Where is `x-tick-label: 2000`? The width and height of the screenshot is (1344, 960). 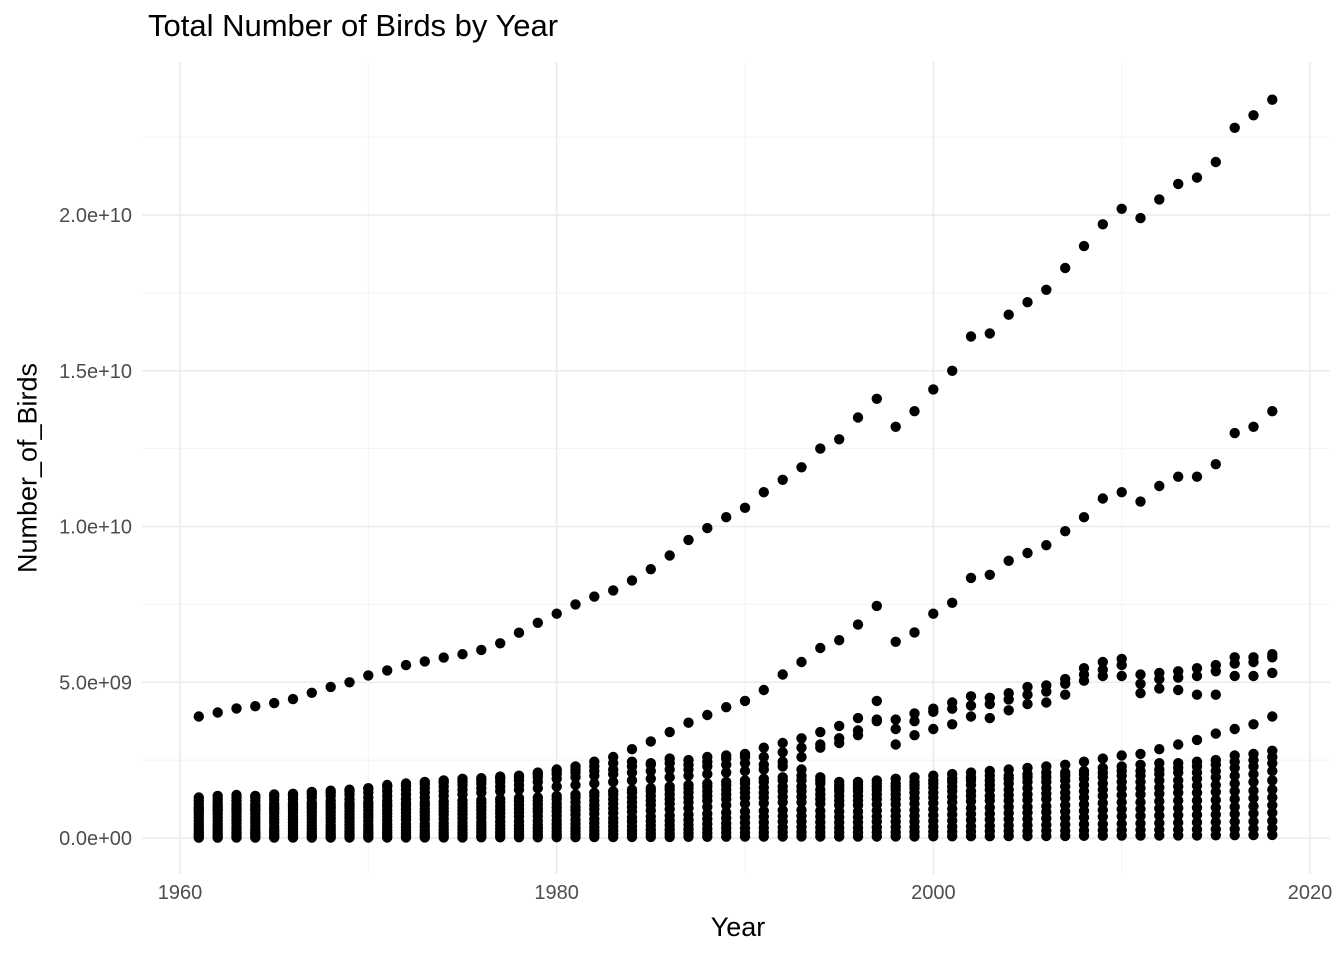 x-tick-label: 2000 is located at coordinates (933, 893).